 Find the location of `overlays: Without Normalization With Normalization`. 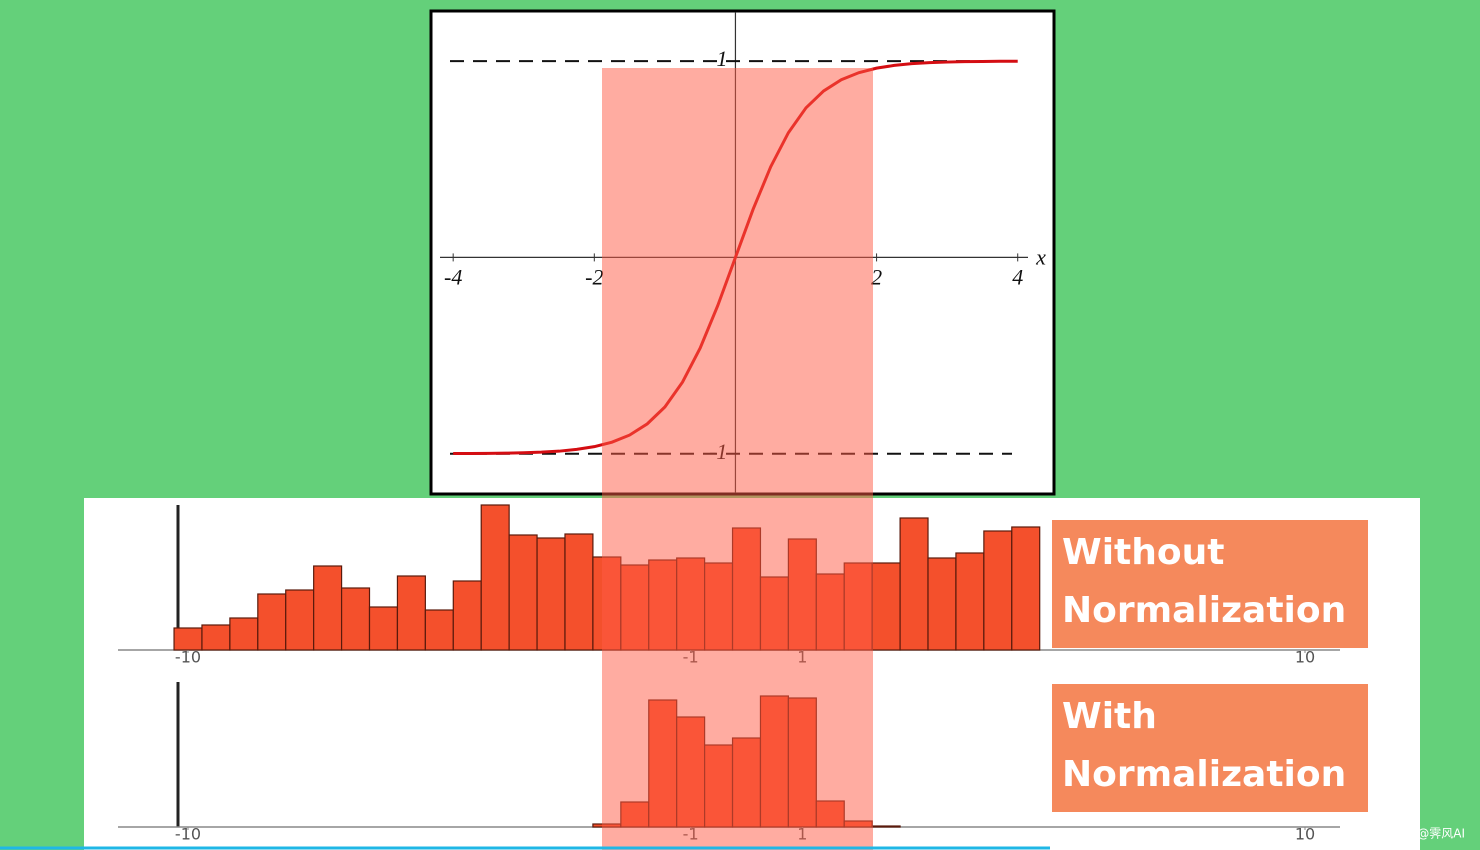

overlays: Without Normalization With Normalization is located at coordinates (1210, 666).